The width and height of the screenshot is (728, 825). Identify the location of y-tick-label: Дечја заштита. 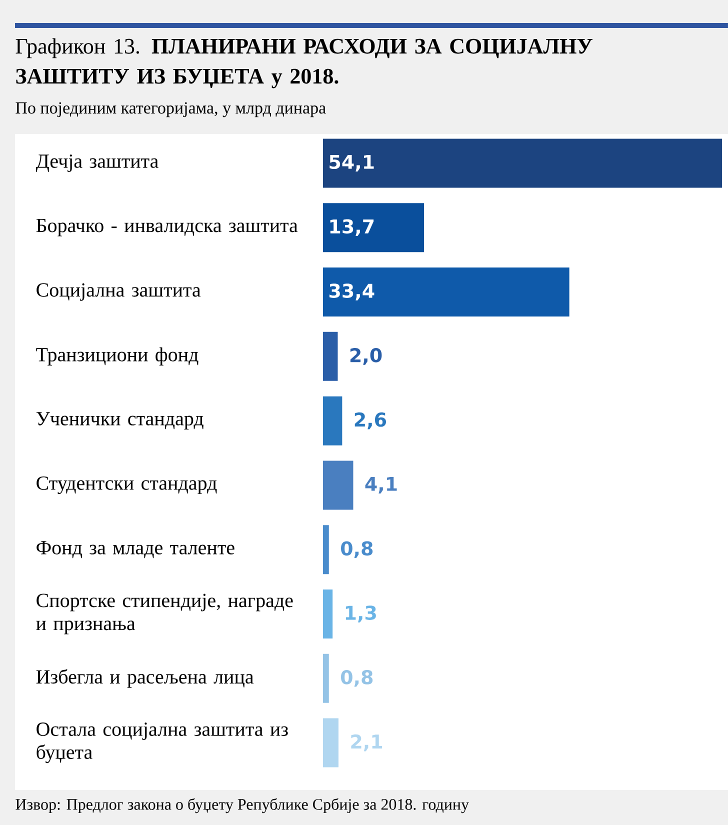
(97, 163).